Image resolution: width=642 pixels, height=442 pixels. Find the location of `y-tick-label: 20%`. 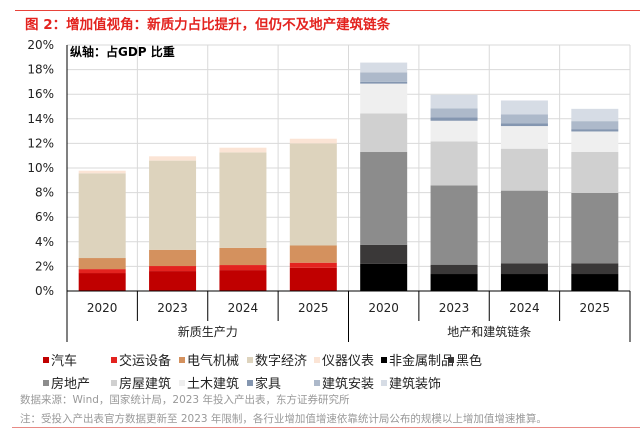

y-tick-label: 20% is located at coordinates (40, 45).